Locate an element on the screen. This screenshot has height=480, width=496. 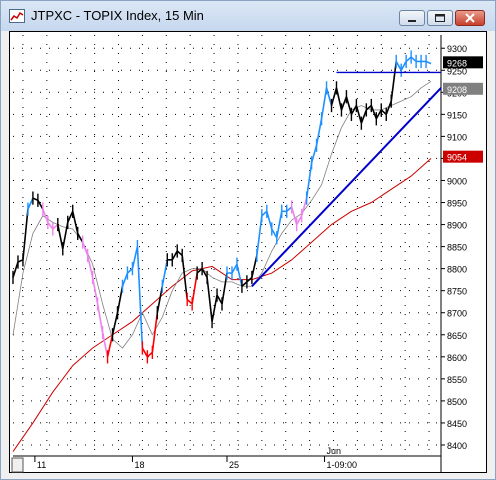
x-tick-label: 25 is located at coordinates (234, 465).